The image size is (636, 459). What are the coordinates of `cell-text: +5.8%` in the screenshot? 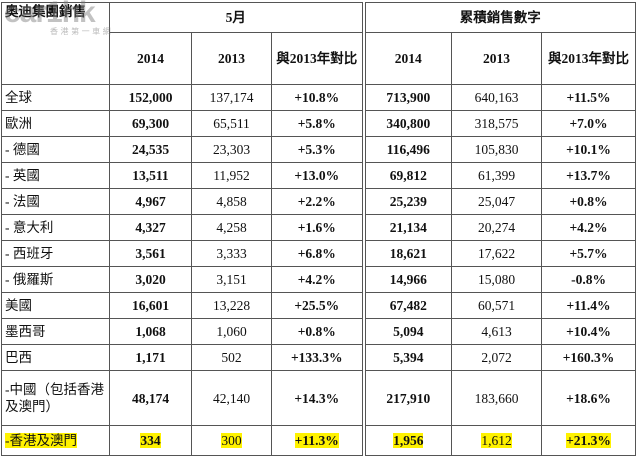 It's located at (316, 123).